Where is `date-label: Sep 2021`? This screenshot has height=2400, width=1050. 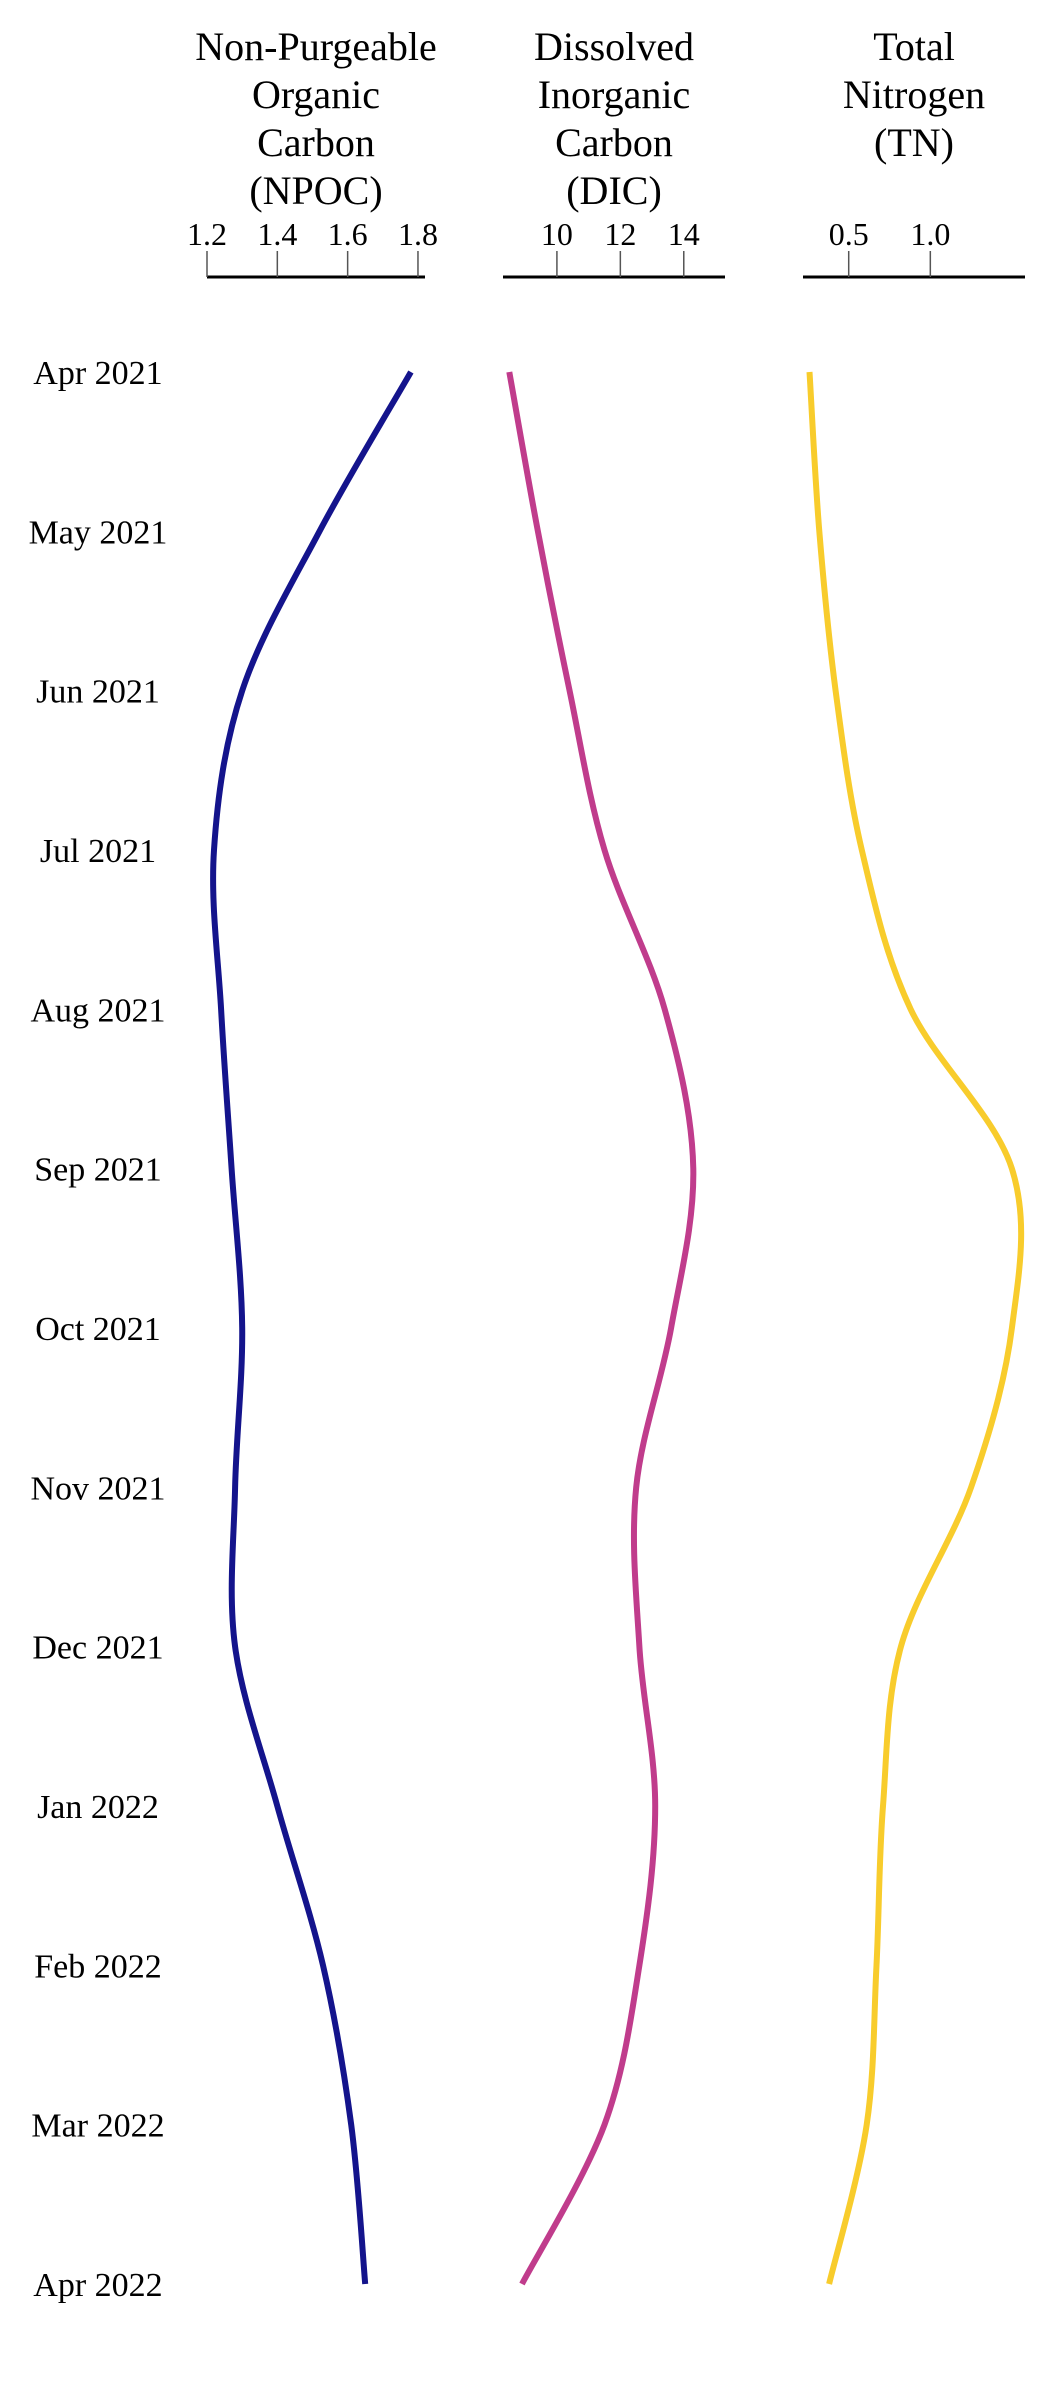
date-label: Sep 2021 is located at coordinates (98, 1170).